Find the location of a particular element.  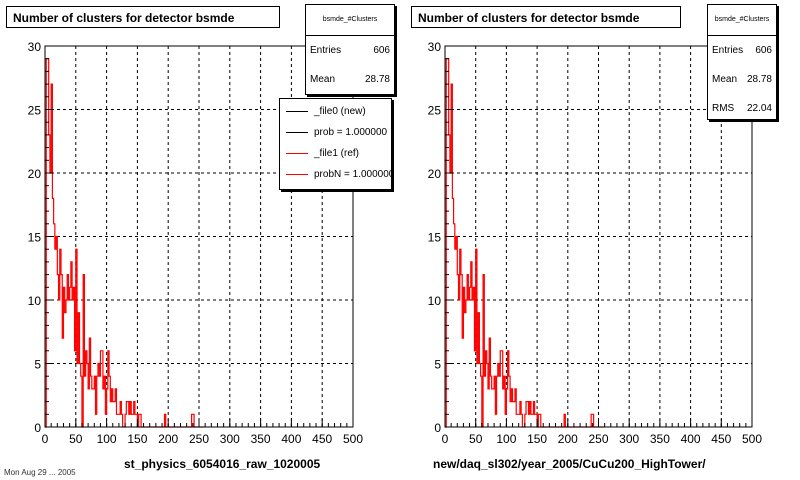

legend-label: _file1 (ref) is located at coordinates (337, 153).